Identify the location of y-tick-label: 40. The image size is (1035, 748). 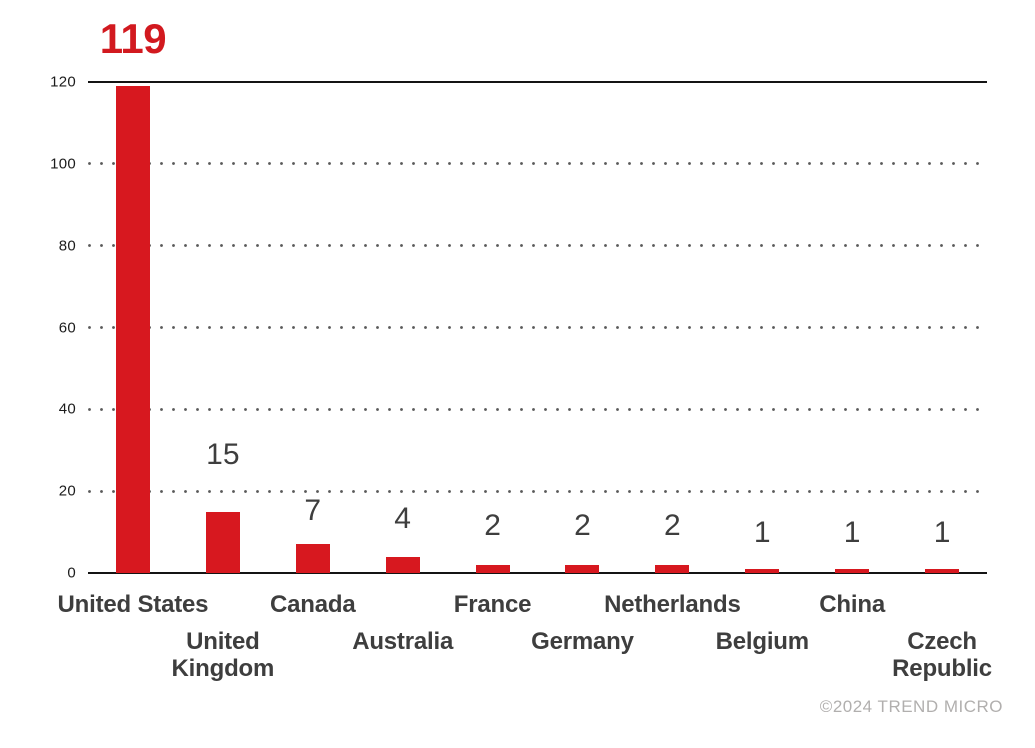
(67, 409).